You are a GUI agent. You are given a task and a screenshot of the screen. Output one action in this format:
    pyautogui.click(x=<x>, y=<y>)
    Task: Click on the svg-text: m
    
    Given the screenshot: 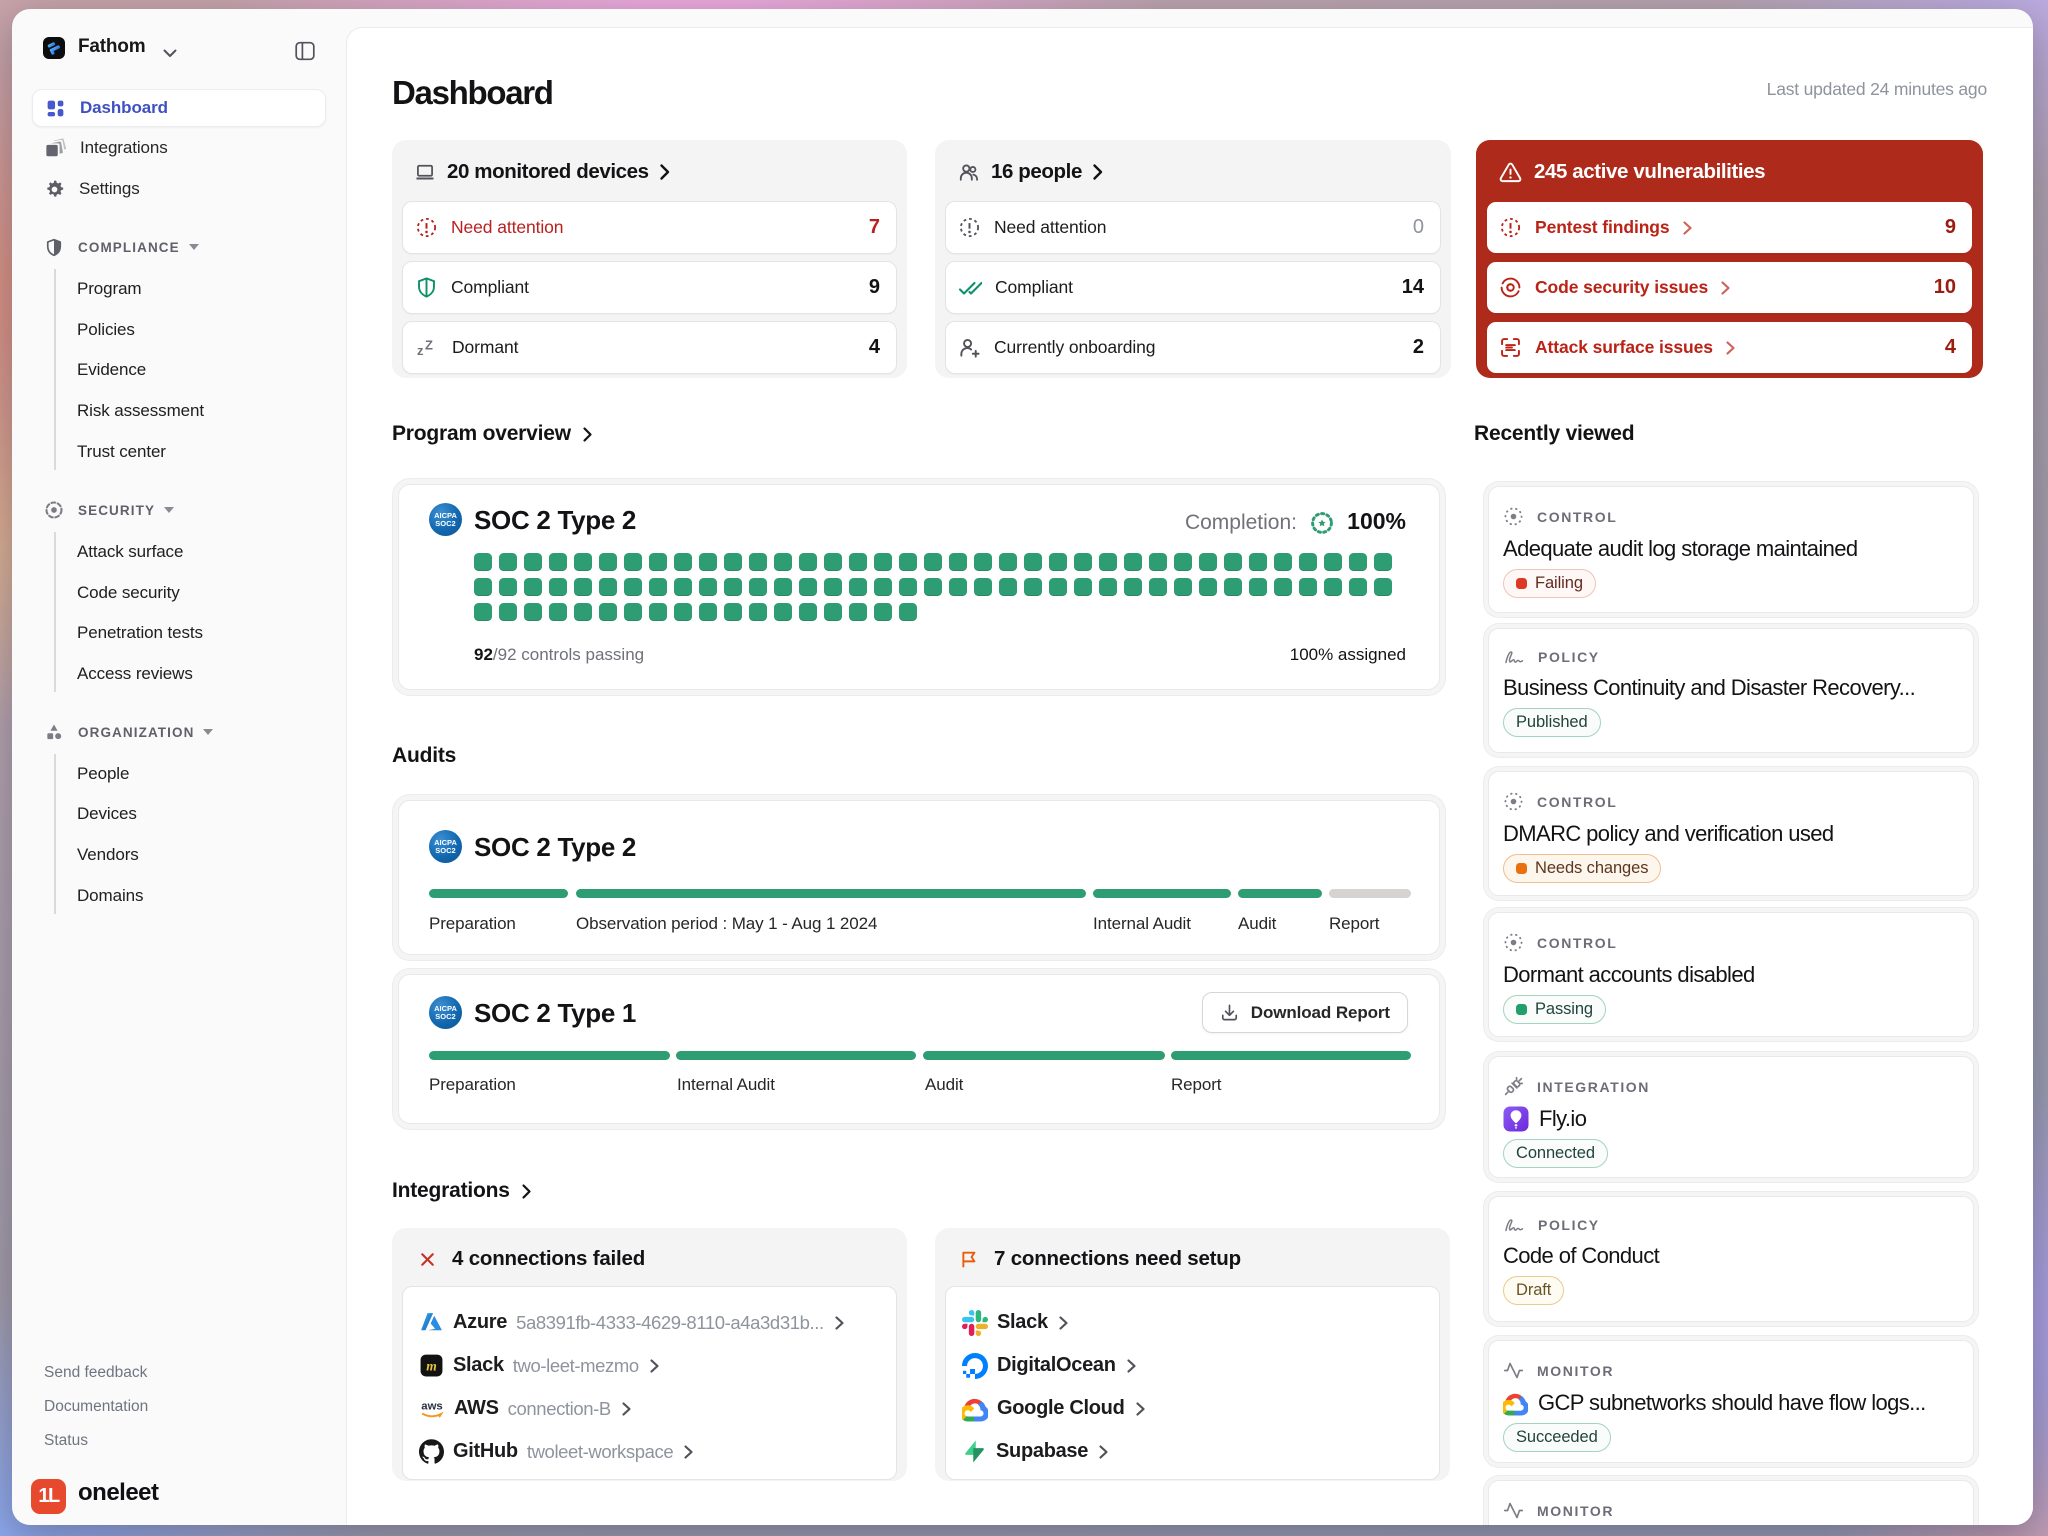 What is the action you would take?
    pyautogui.click(x=431, y=1366)
    